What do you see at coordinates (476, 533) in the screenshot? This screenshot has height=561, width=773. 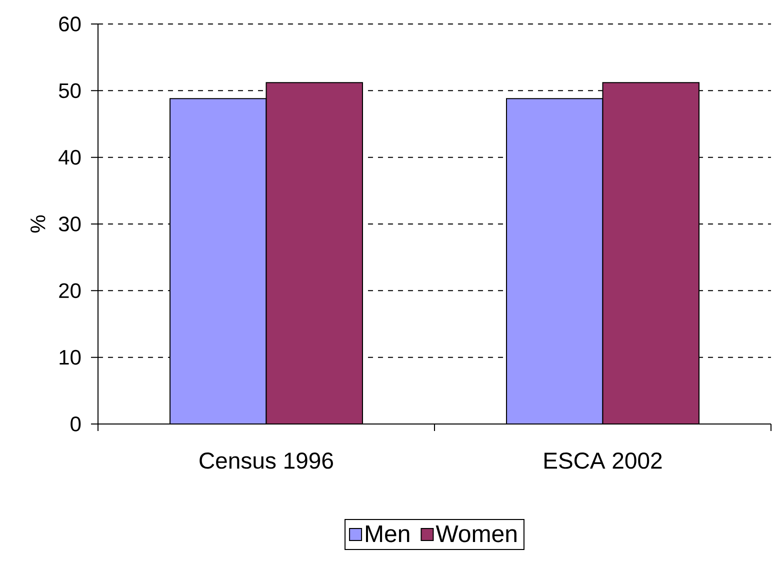 I see `legend-label: Women` at bounding box center [476, 533].